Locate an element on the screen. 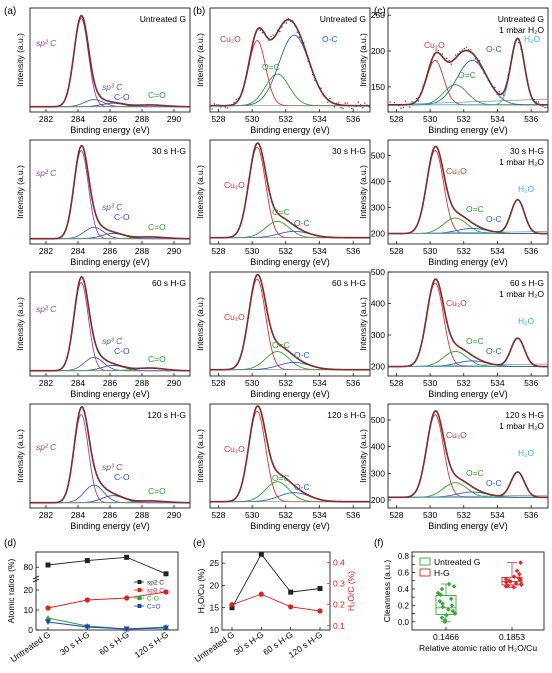 The image size is (552, 673). label-c-dbl-o: C=O is located at coordinates (157, 491).